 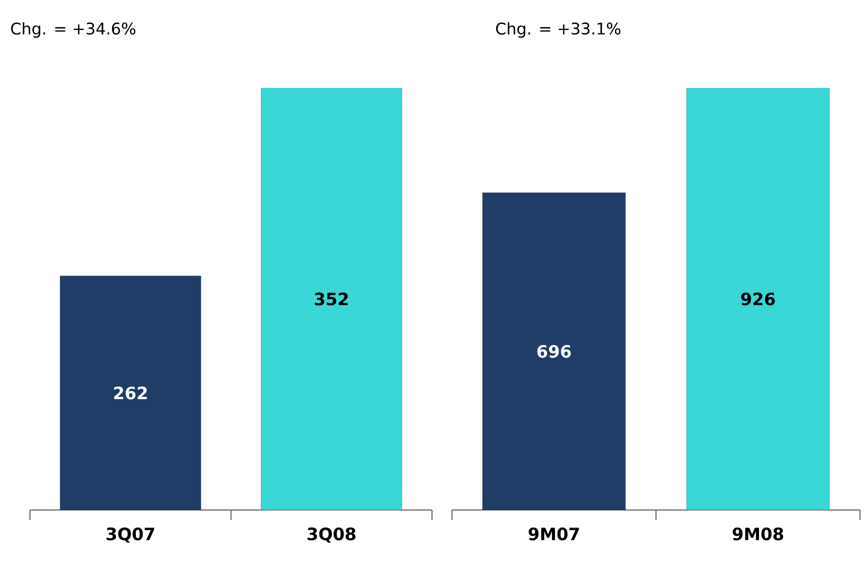 What do you see at coordinates (130, 535) in the screenshot?
I see `x-tick-label: 3Q07` at bounding box center [130, 535].